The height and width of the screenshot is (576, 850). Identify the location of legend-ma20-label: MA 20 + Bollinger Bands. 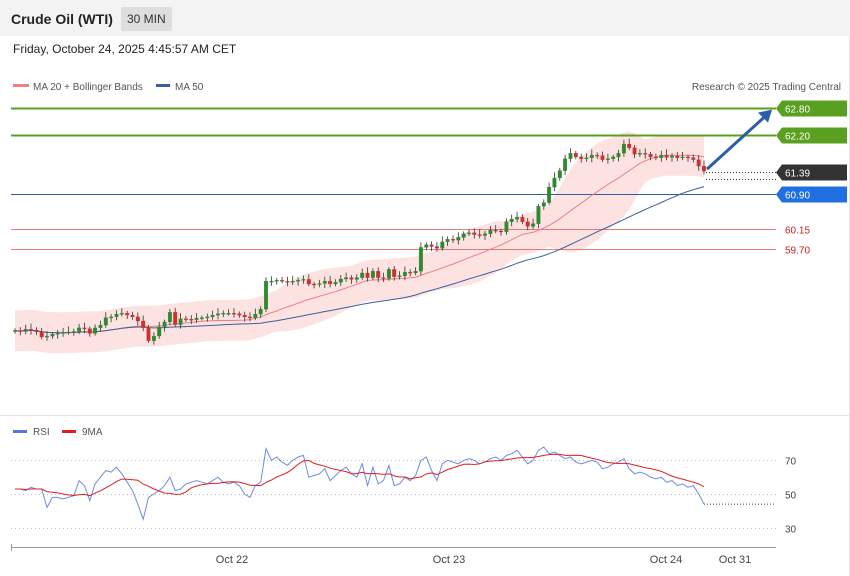
(88, 87).